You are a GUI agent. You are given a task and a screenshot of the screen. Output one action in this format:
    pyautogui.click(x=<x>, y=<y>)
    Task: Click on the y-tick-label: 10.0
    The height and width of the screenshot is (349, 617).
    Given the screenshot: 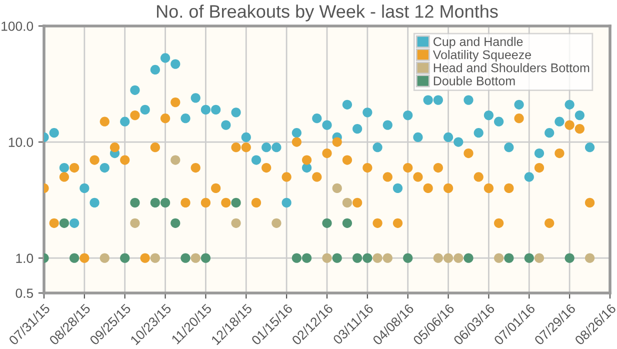 What is the action you would take?
    pyautogui.click(x=21, y=142)
    